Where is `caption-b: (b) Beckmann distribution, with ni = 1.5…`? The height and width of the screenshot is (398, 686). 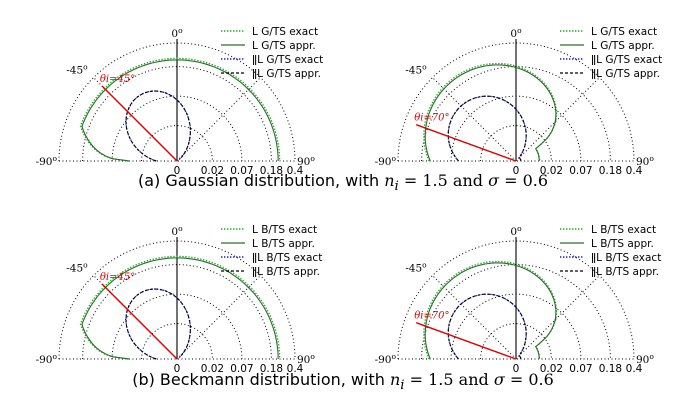
caption-b: (b) Beckmann distribution, with ni = 1.5… is located at coordinates (343, 382).